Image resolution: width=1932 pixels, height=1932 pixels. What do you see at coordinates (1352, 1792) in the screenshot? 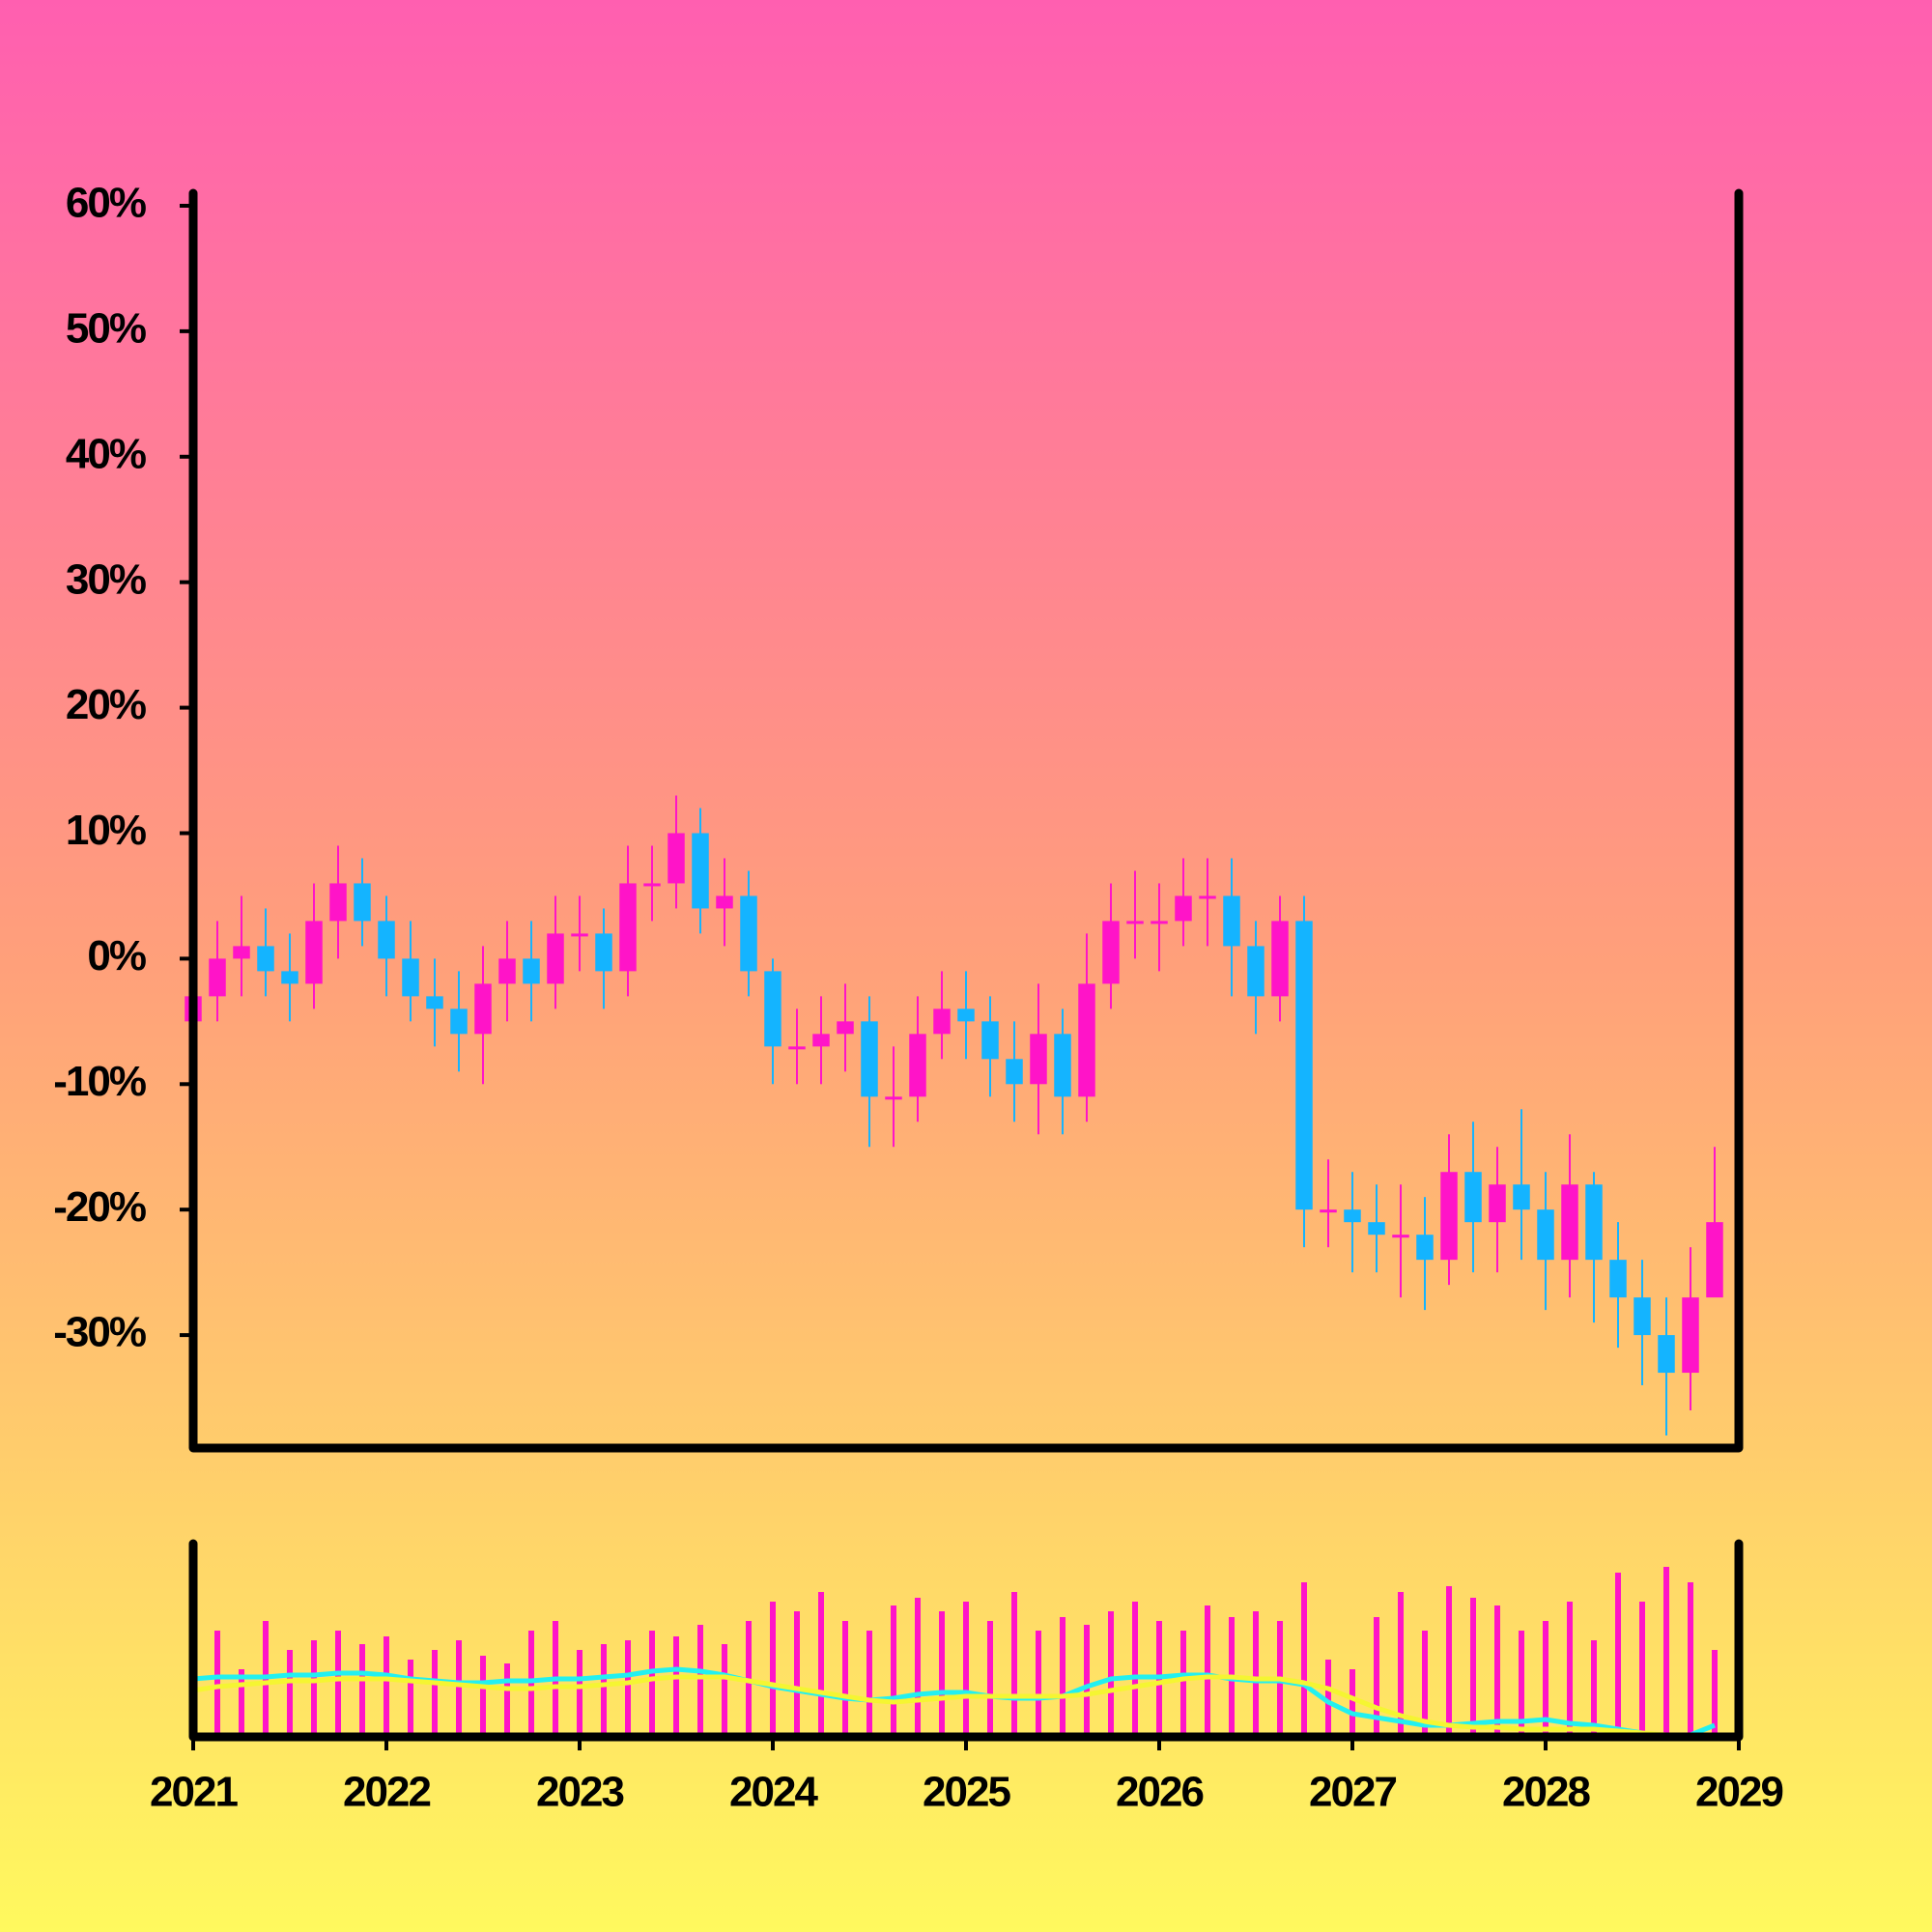
I see `x-tick-label: 2027` at bounding box center [1352, 1792].